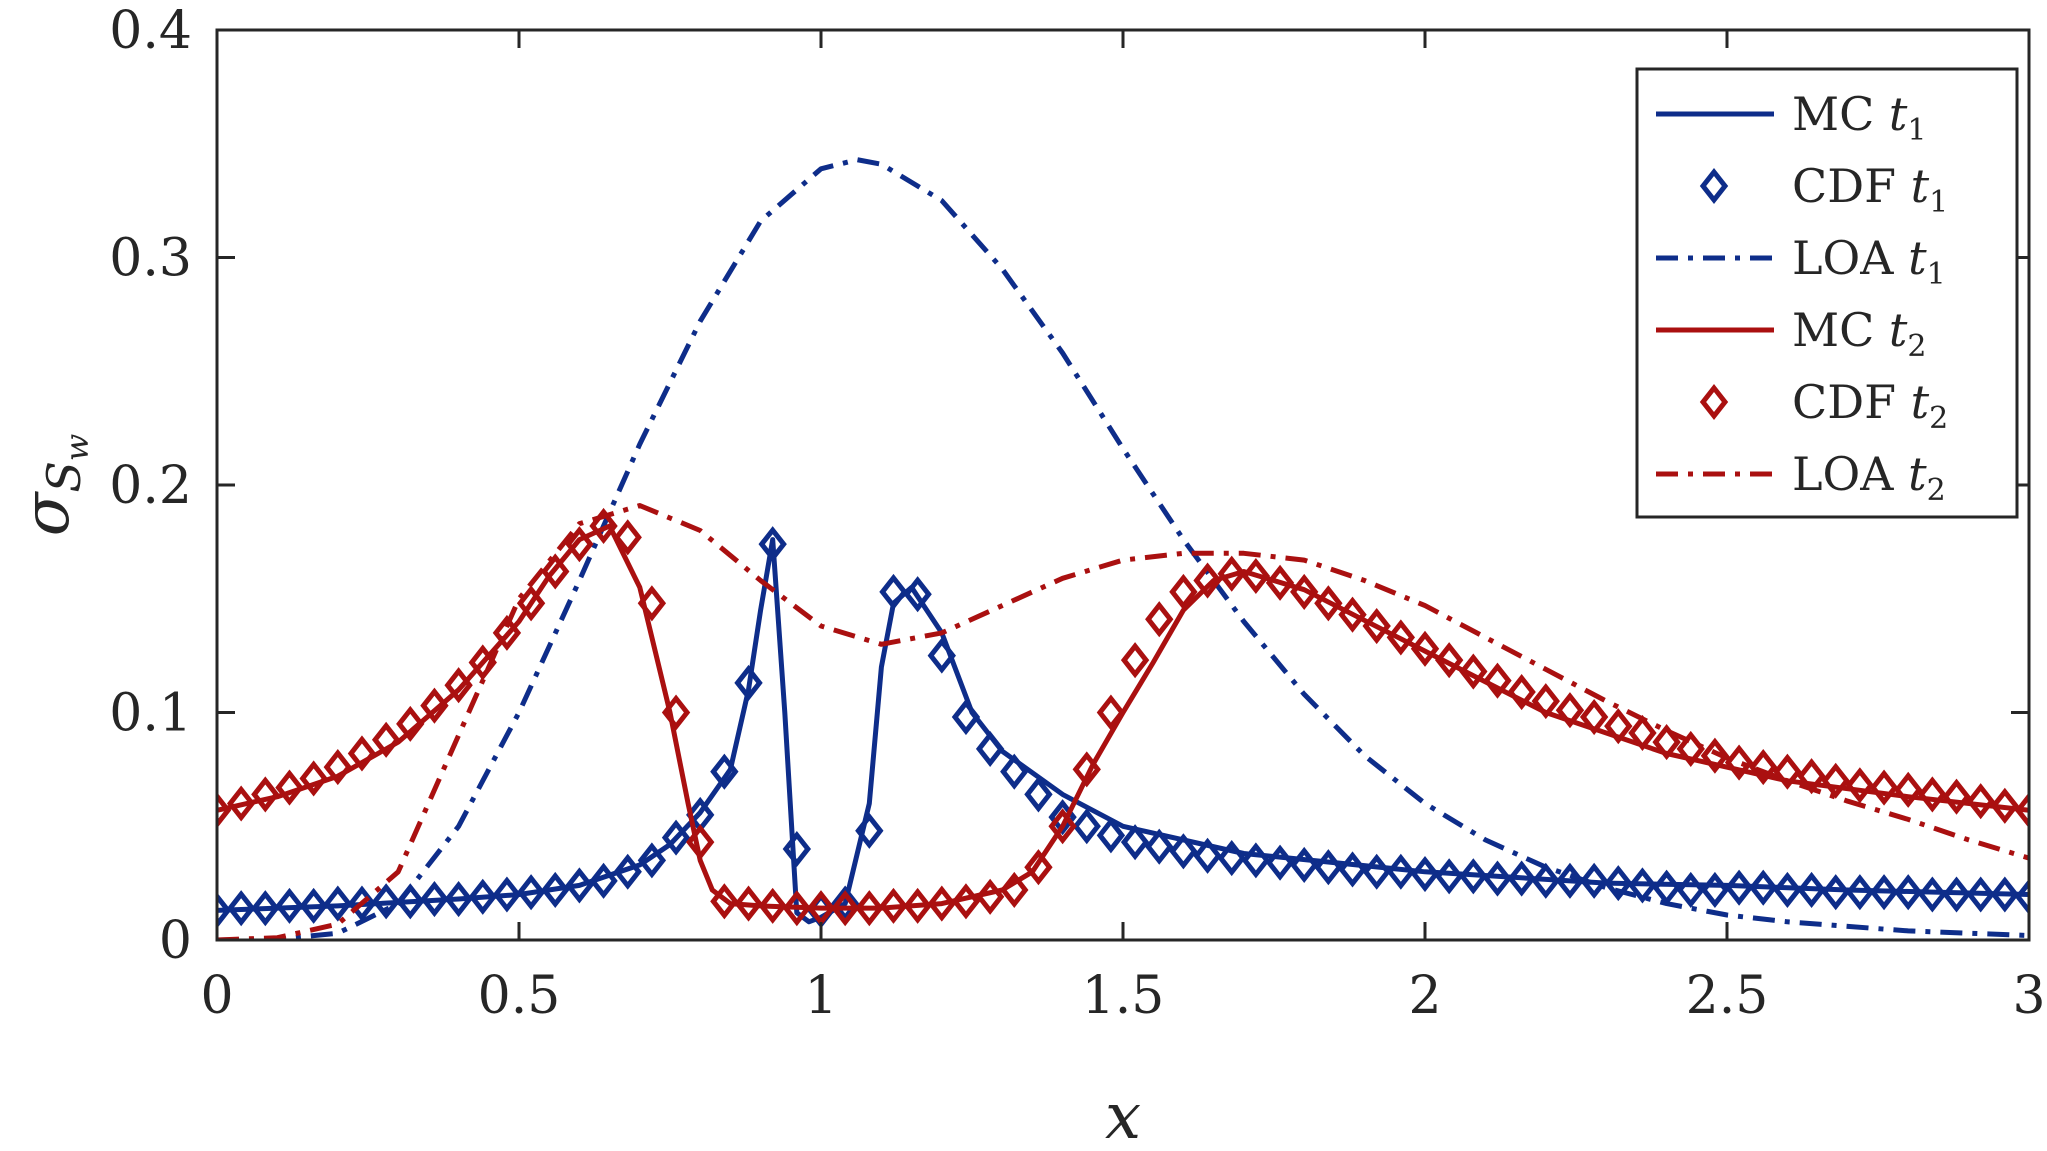 This screenshot has width=2047, height=1151. What do you see at coordinates (1827, 293) in the screenshot?
I see `legend-box` at bounding box center [1827, 293].